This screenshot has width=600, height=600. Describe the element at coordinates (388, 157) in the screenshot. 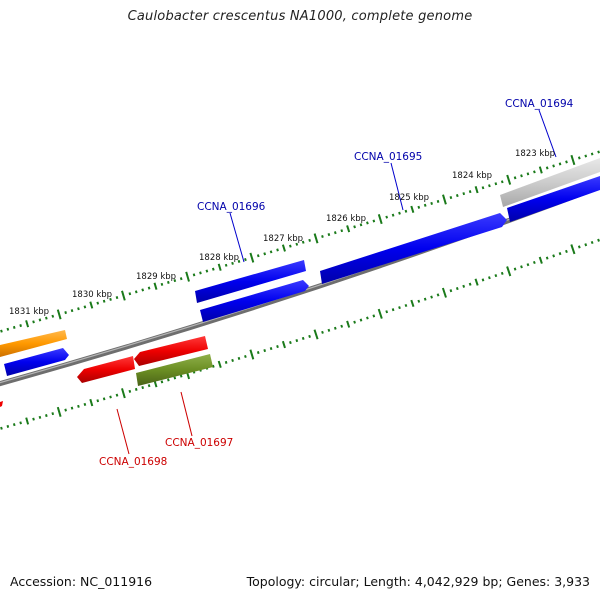

I see `gene-label-ccna-01695: CCNA_01695` at that location.